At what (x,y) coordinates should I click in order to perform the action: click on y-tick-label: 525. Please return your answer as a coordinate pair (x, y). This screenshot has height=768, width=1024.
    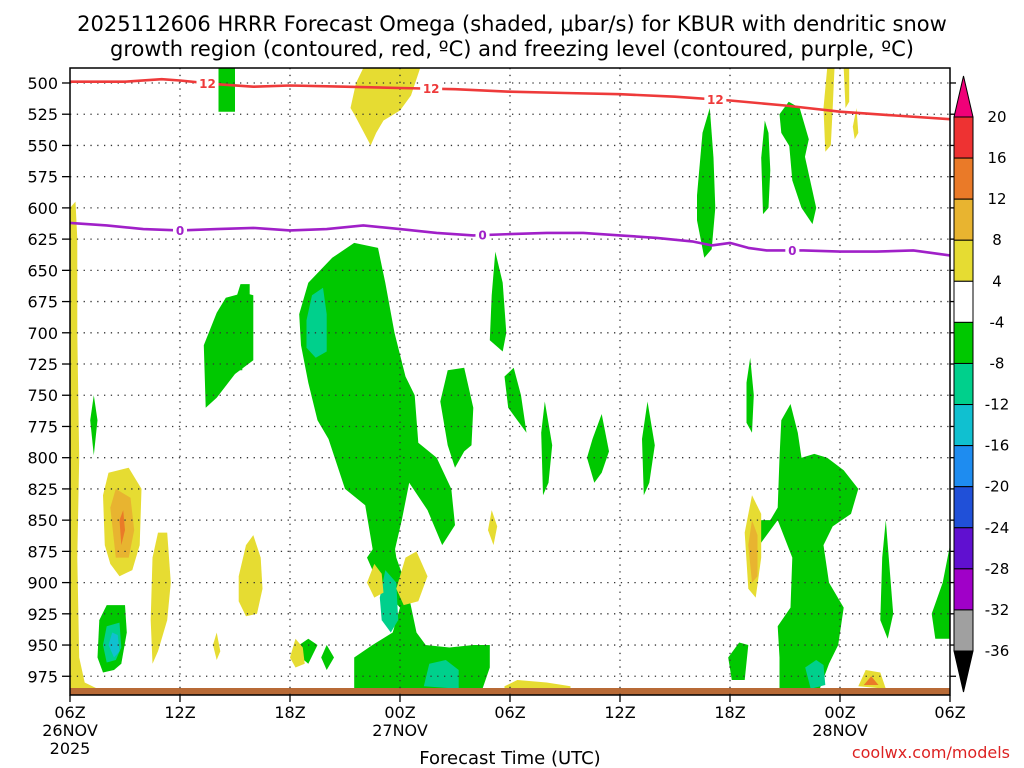
    Looking at the image, I should click on (42, 114).